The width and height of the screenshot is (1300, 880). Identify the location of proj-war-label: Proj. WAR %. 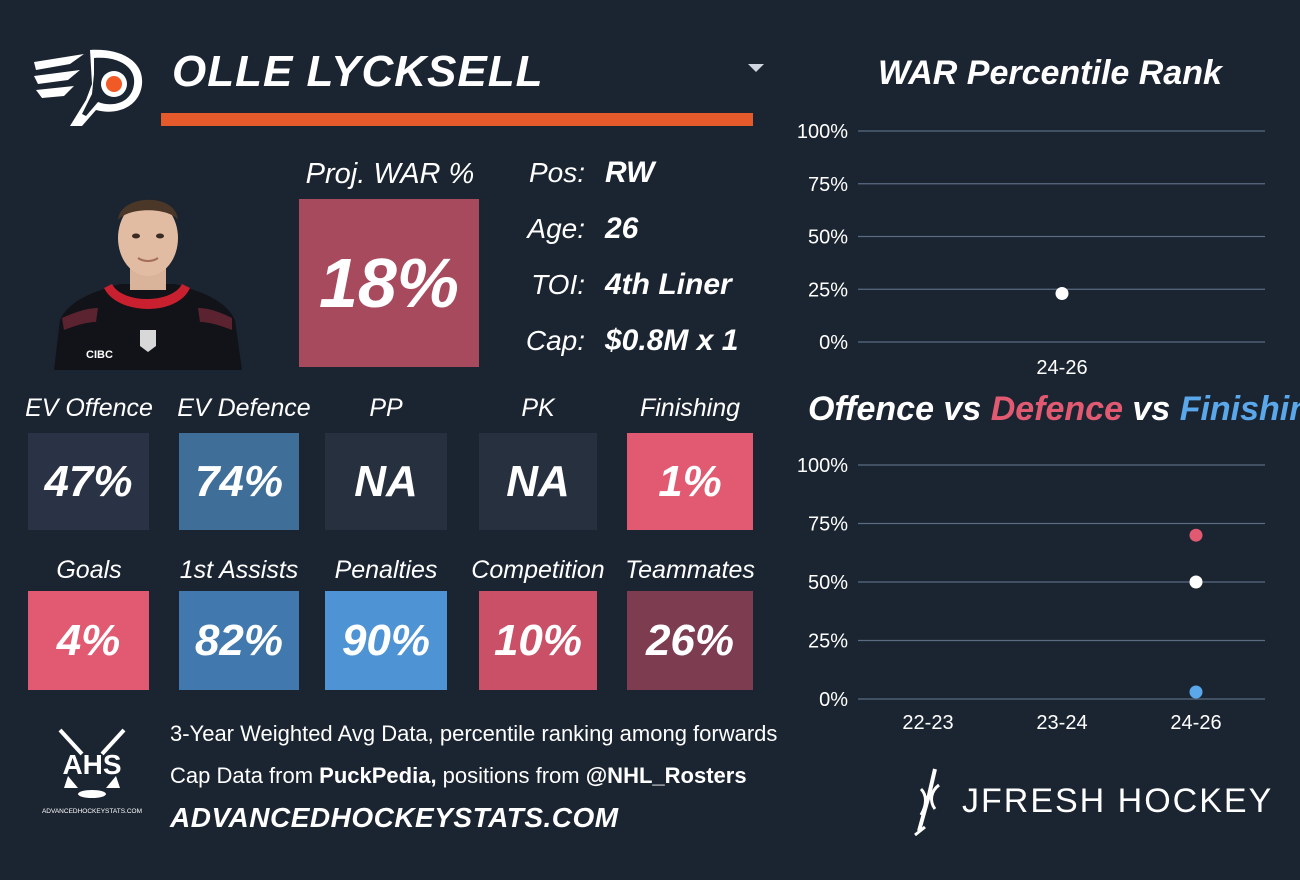
(390, 174).